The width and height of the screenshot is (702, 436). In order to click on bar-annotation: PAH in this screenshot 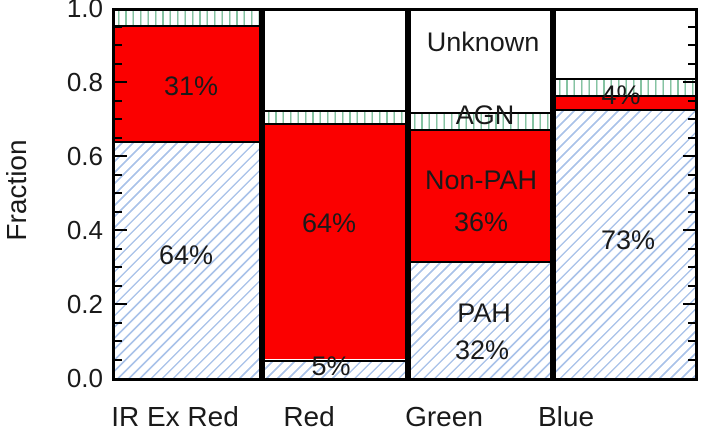, I will do `click(484, 312)`.